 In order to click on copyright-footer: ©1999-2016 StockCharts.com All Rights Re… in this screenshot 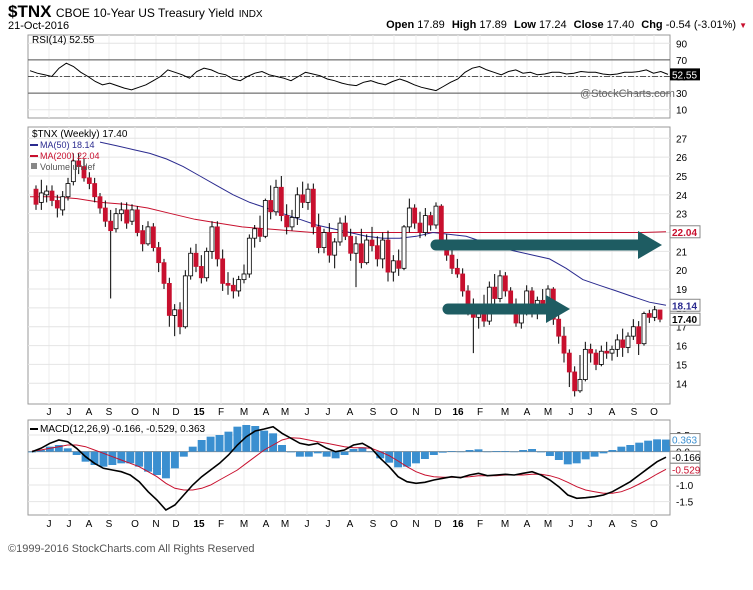, I will do `click(131, 549)`.